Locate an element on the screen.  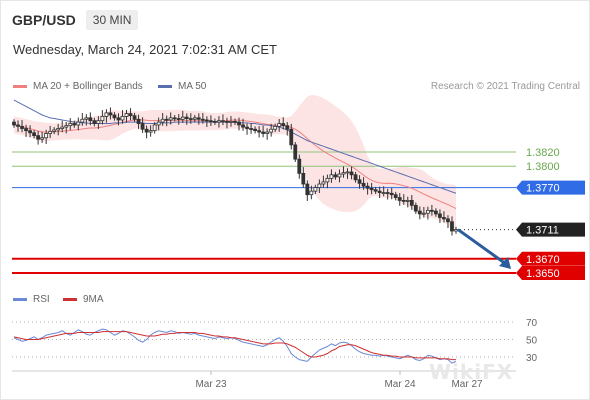
level-label-1.3670: 1.3670 is located at coordinates (543, 260).